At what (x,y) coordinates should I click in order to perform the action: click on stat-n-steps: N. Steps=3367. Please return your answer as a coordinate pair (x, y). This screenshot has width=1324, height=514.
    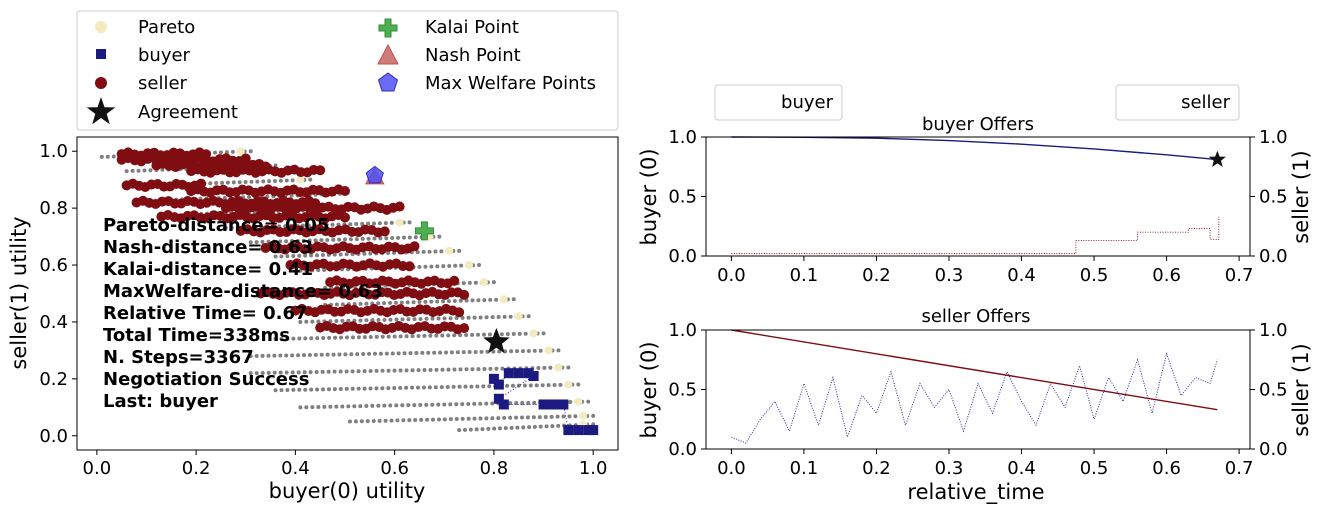
    Looking at the image, I should click on (178, 357).